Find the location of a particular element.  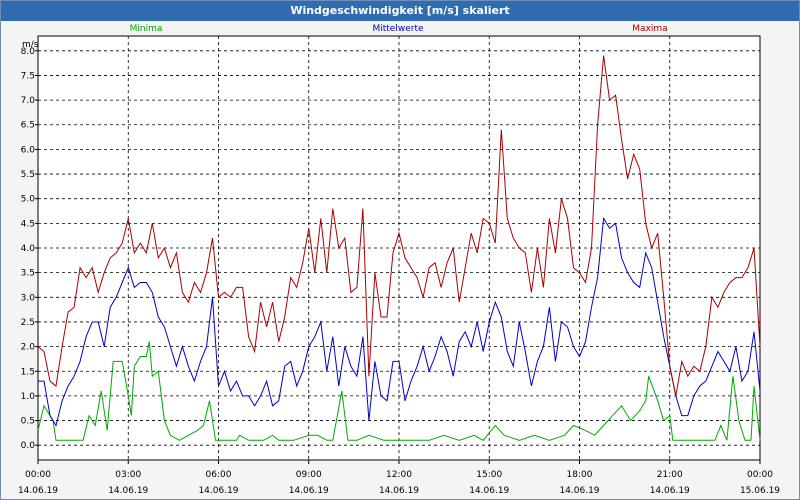

y-tick-label: 4.0 is located at coordinates (28, 249).